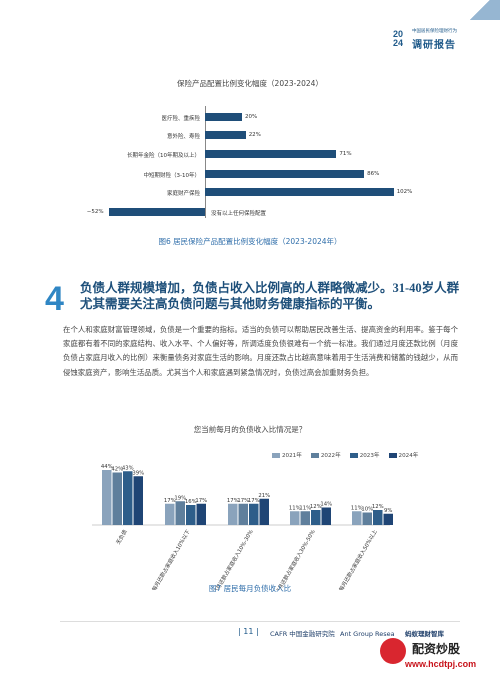  Describe the element at coordinates (388, 511) in the screenshot. I see `chart2-value-label: 9%` at that location.